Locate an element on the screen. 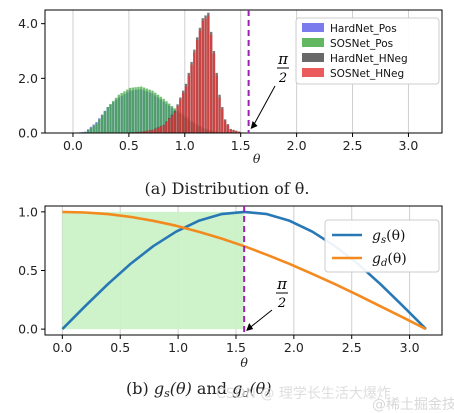 The height and width of the screenshot is (413, 454). caption-b-arg1: (θ) is located at coordinates (181, 388).